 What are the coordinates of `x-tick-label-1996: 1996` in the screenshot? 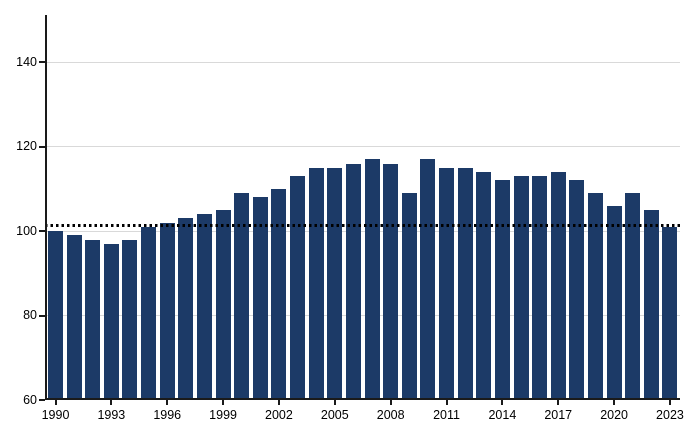 It's located at (167, 415).